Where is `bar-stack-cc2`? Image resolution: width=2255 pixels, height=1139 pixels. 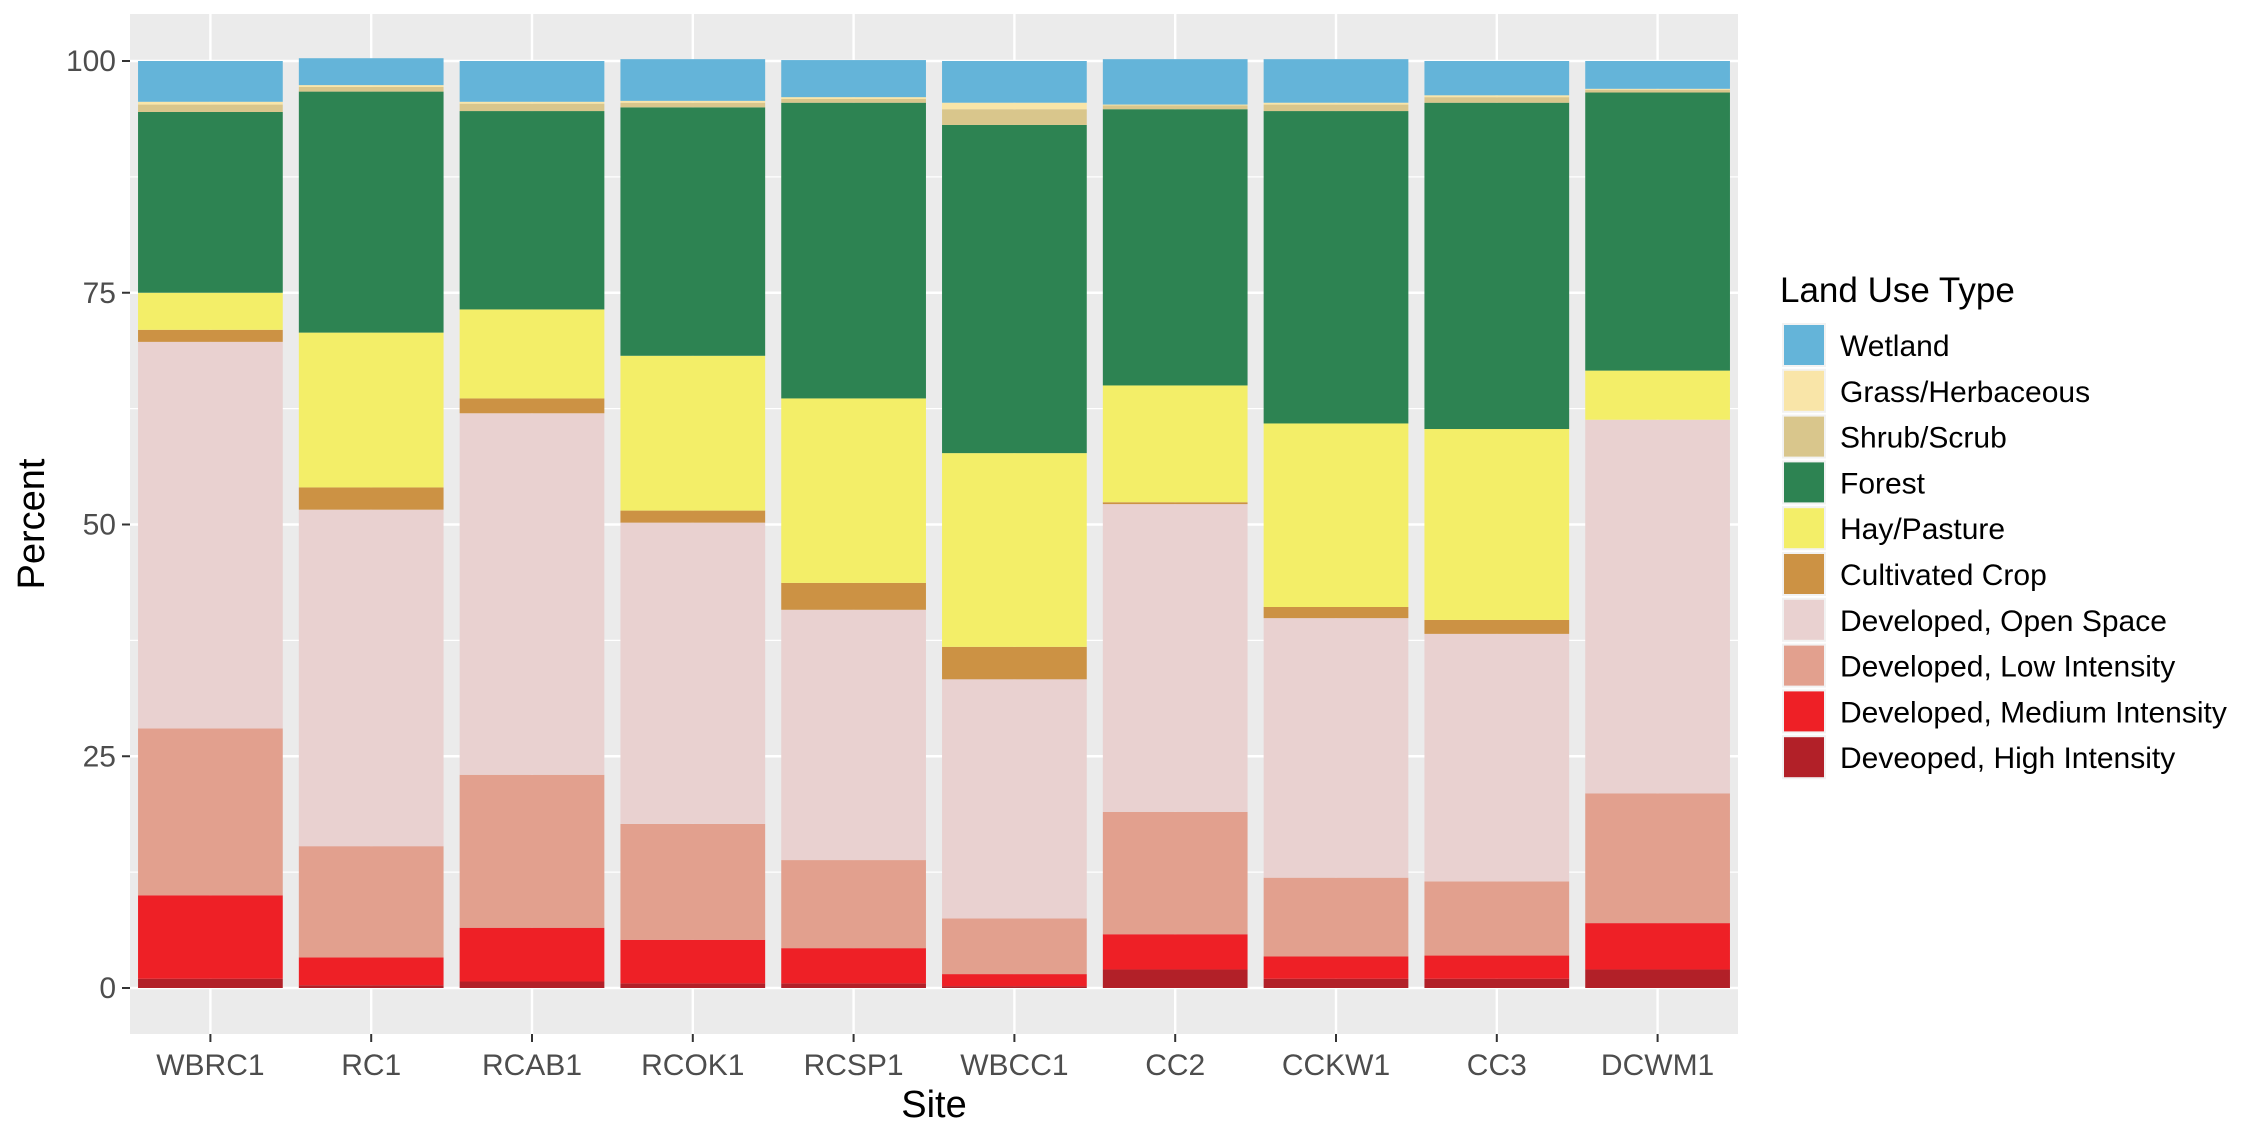 bar-stack-cc2 is located at coordinates (1175, 523).